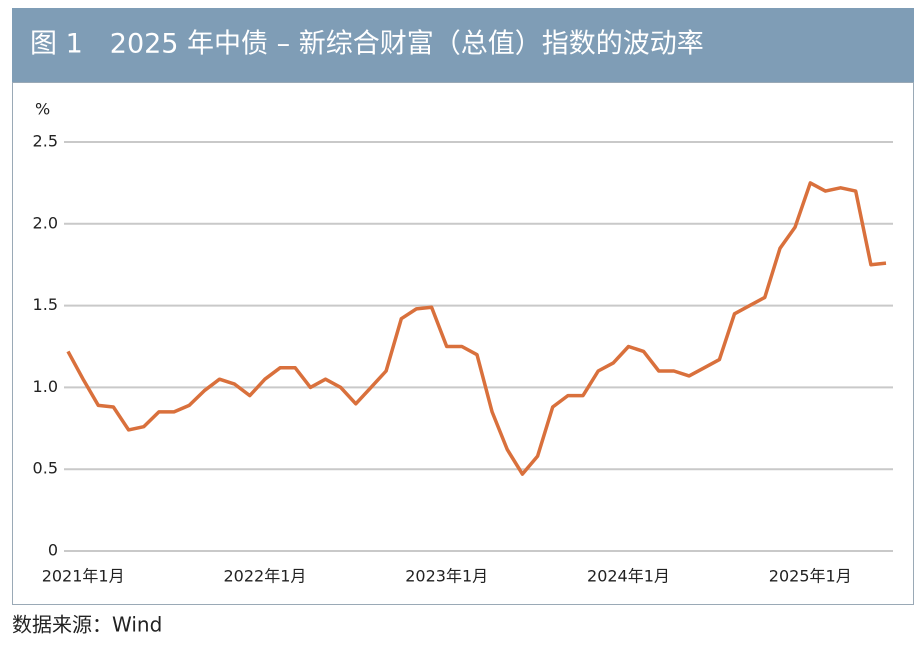 The width and height of the screenshot is (923, 648). I want to click on y-tick-label: 1.0, so click(45, 386).